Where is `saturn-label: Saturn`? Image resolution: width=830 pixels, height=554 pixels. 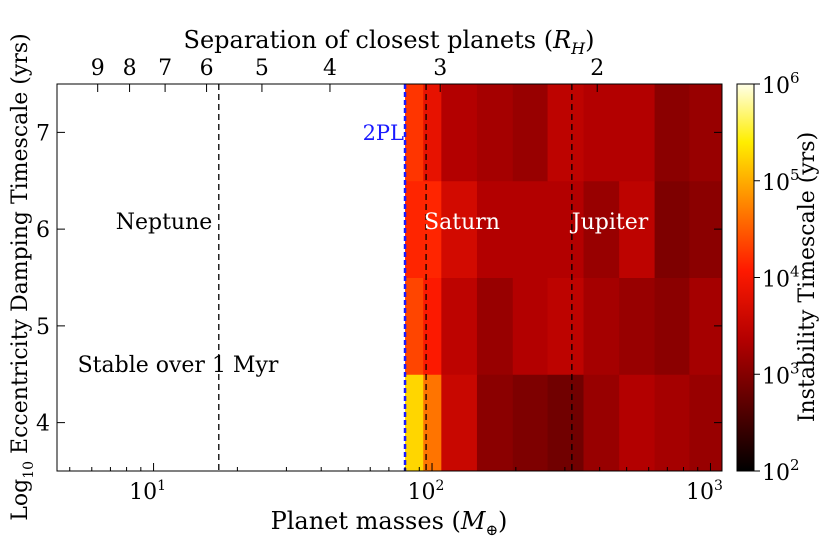
saturn-label: Saturn is located at coordinates (462, 222).